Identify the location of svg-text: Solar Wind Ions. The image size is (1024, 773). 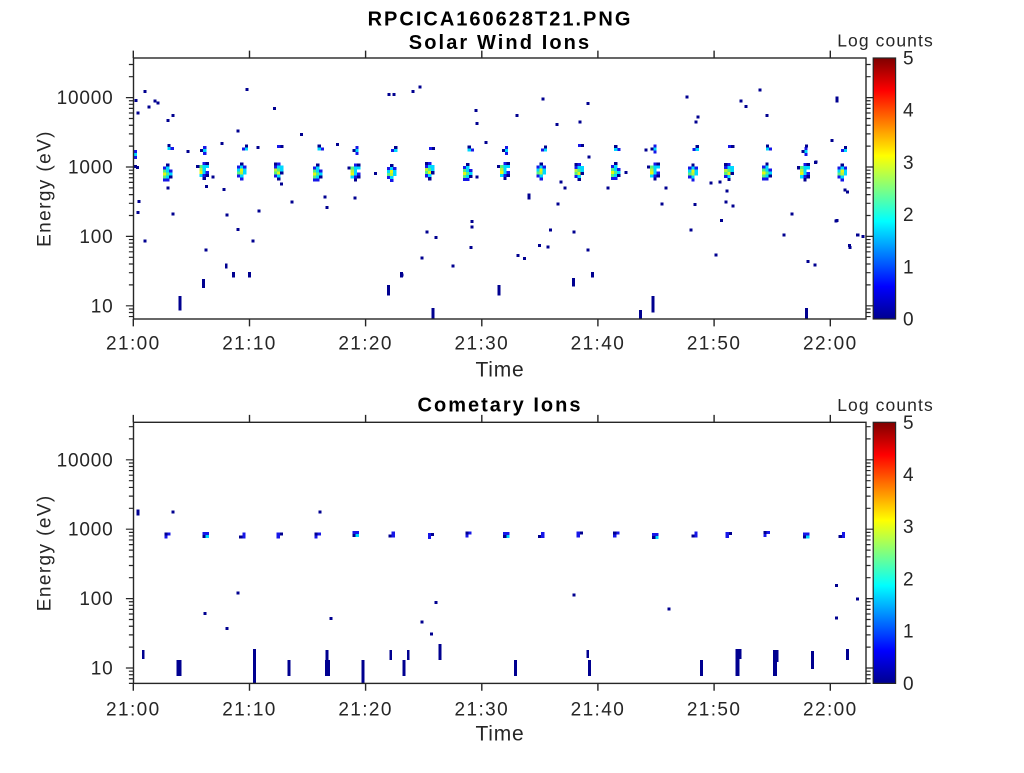
(500, 43).